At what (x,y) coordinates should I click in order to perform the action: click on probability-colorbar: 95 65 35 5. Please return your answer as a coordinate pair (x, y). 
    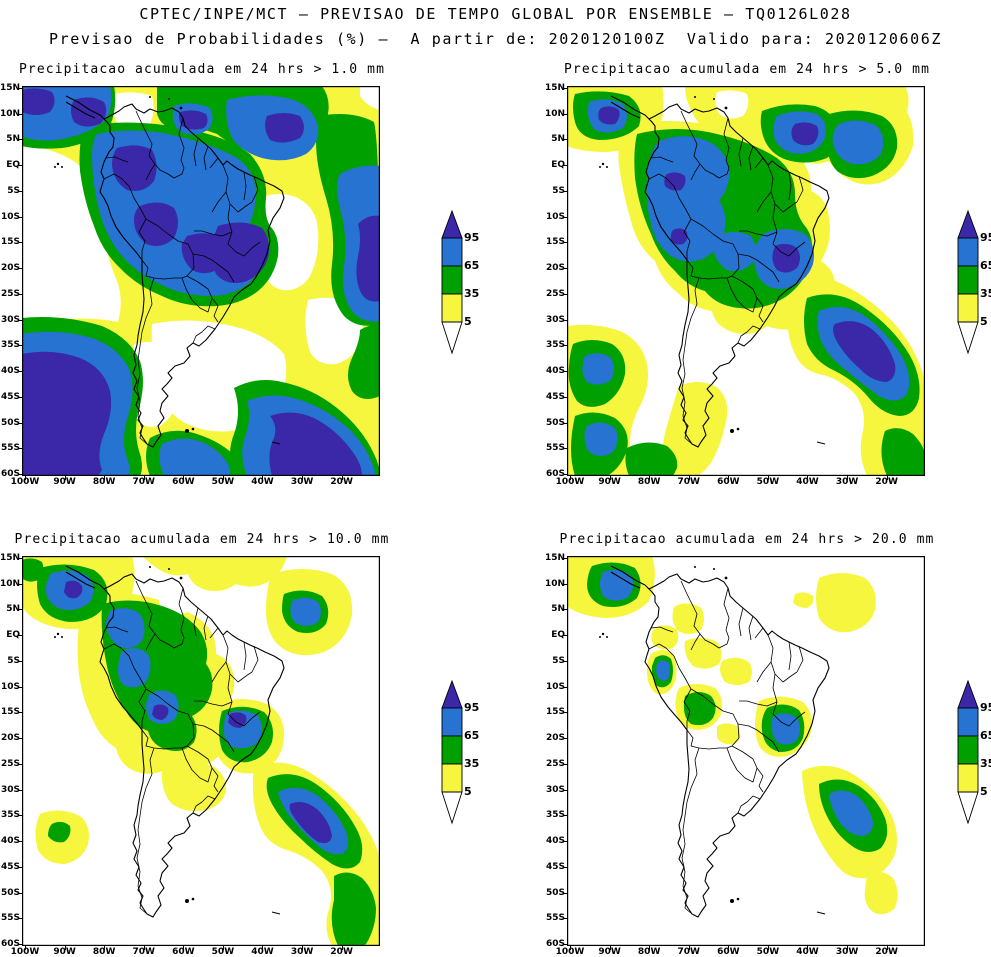
    Looking at the image, I should click on (462, 283).